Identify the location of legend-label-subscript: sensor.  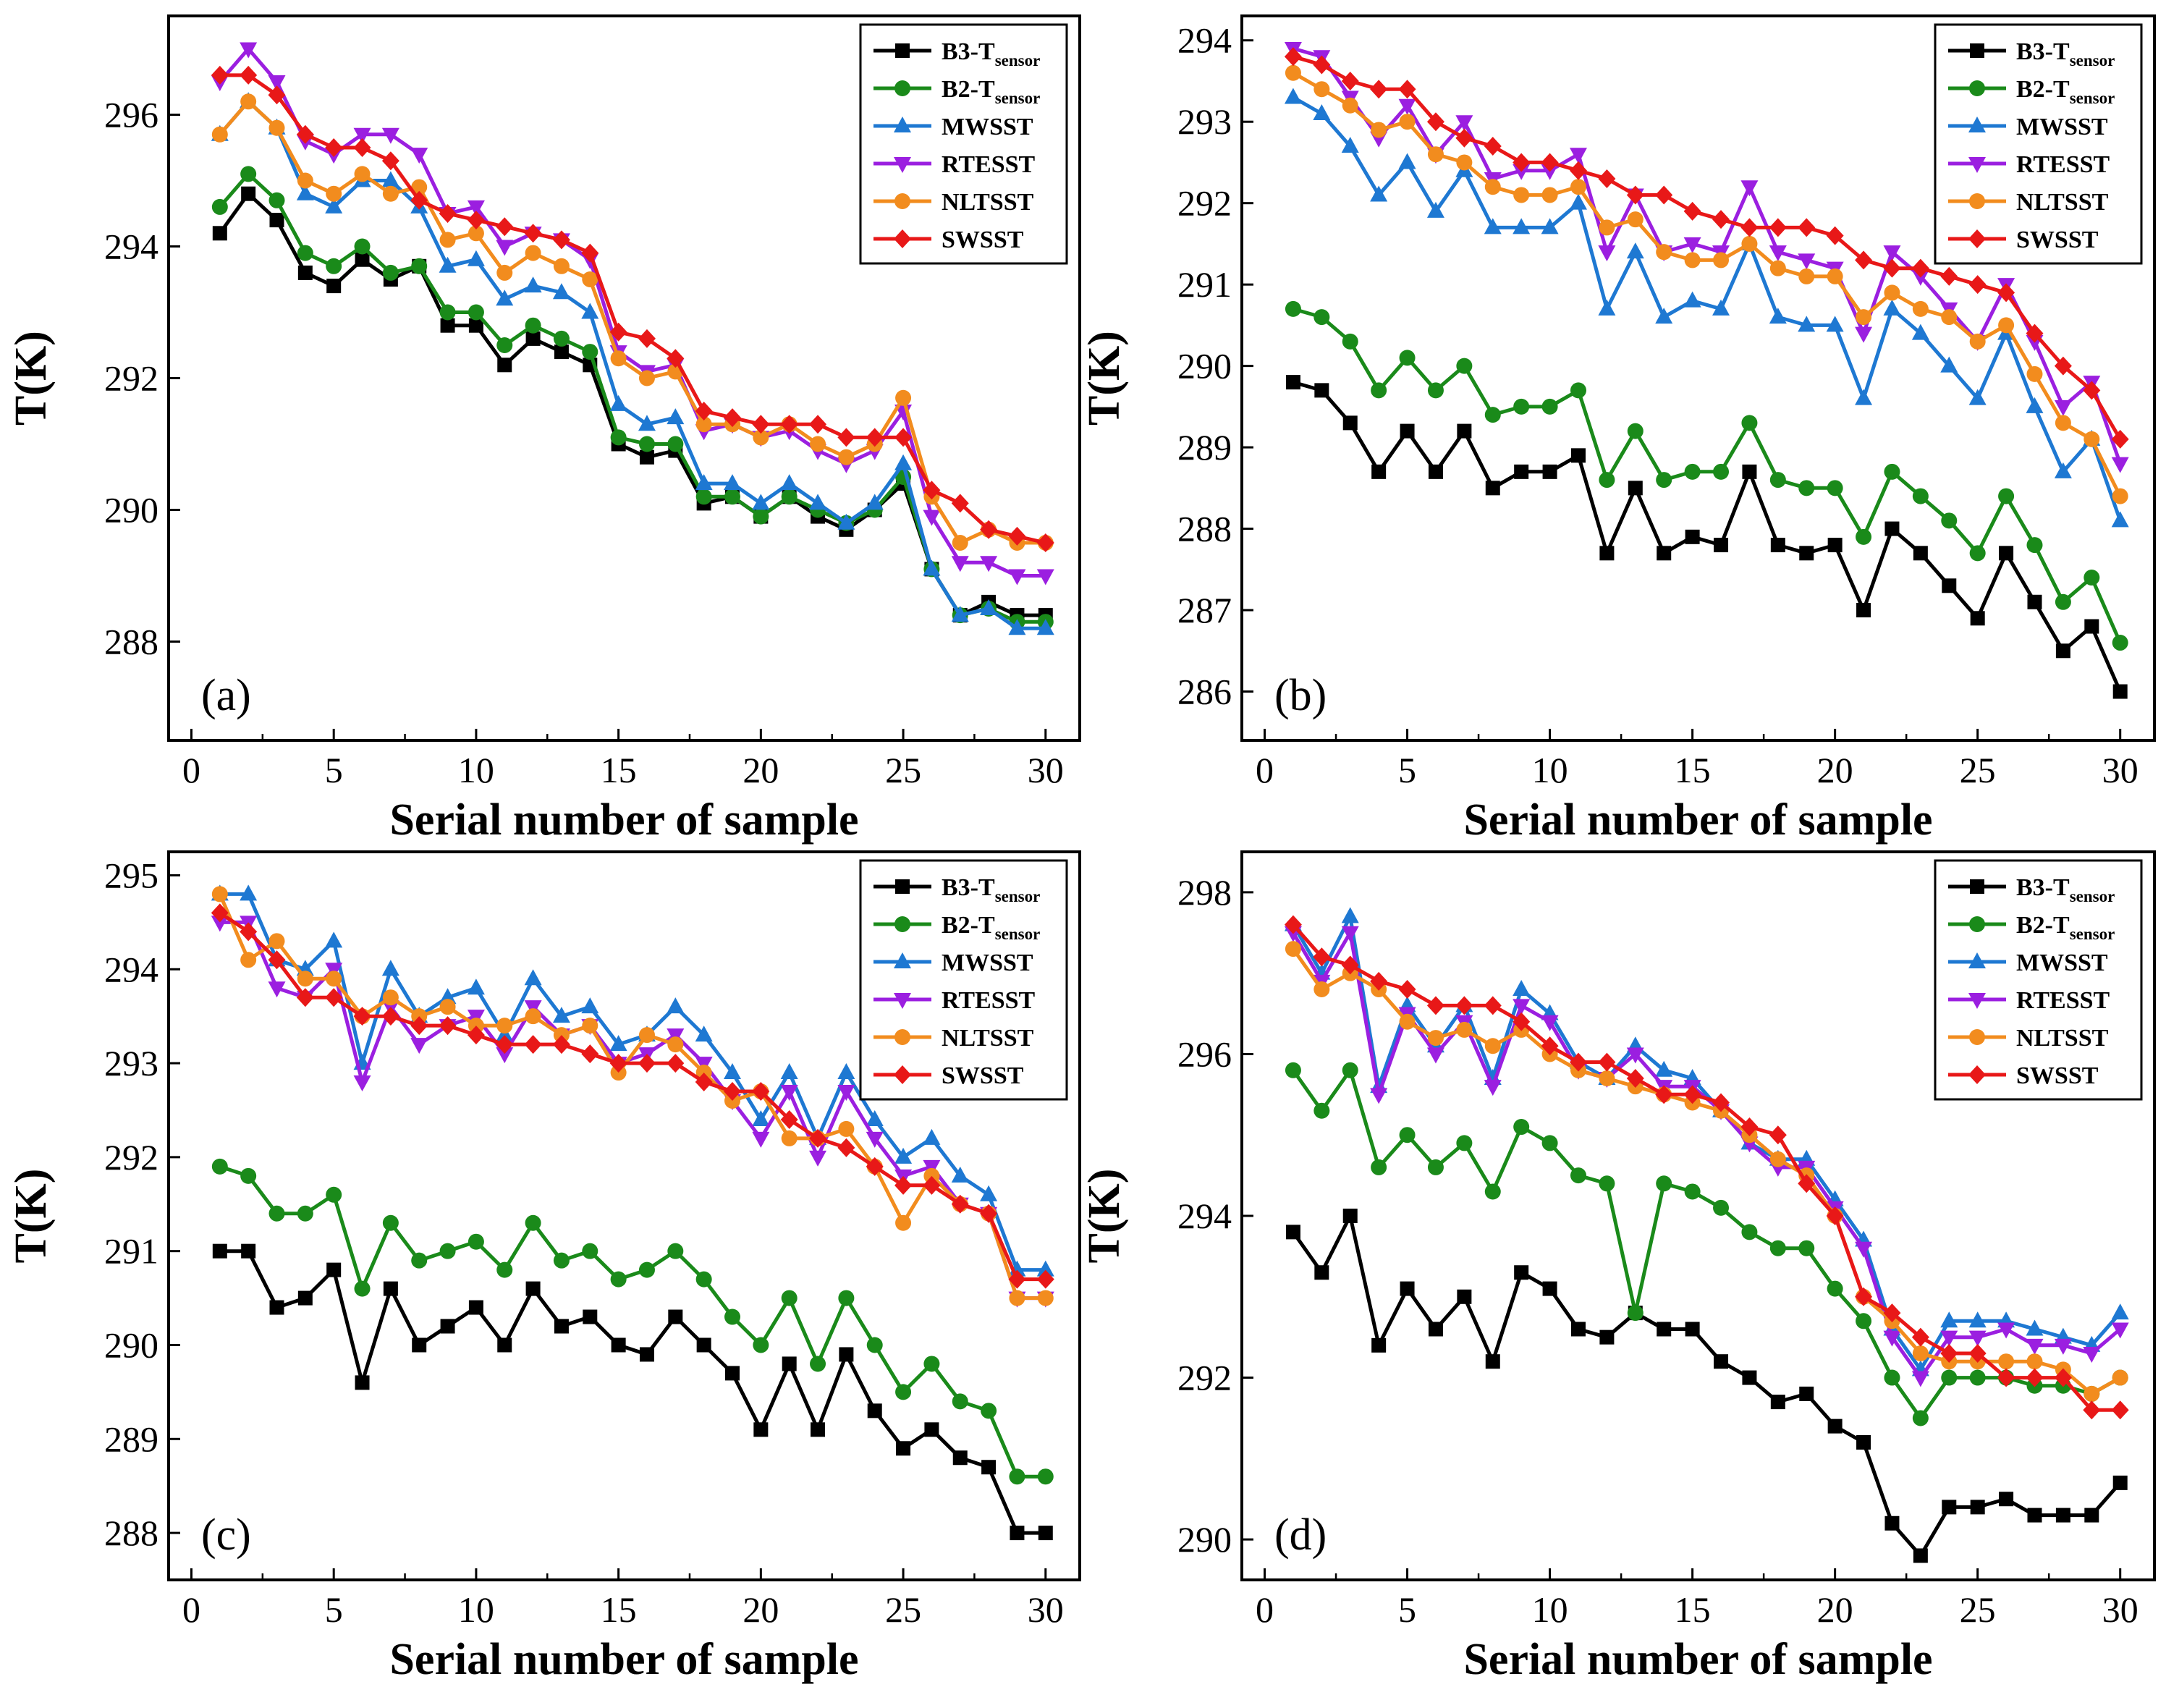
(1018, 98).